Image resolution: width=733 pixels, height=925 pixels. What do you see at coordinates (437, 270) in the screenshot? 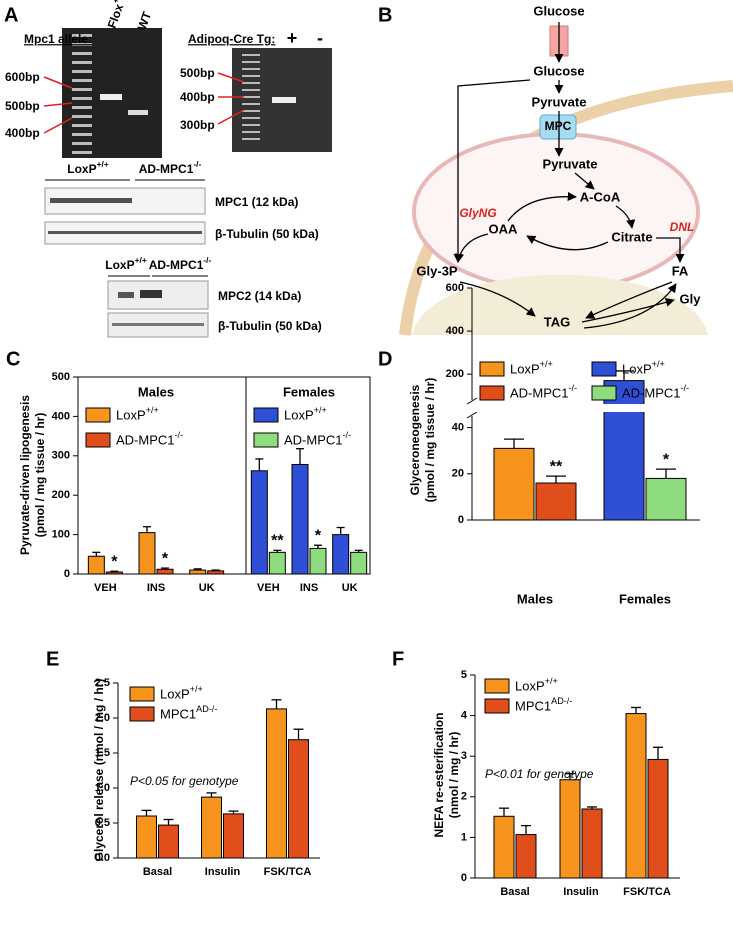
I see `diagram-node: Gly-3P` at bounding box center [437, 270].